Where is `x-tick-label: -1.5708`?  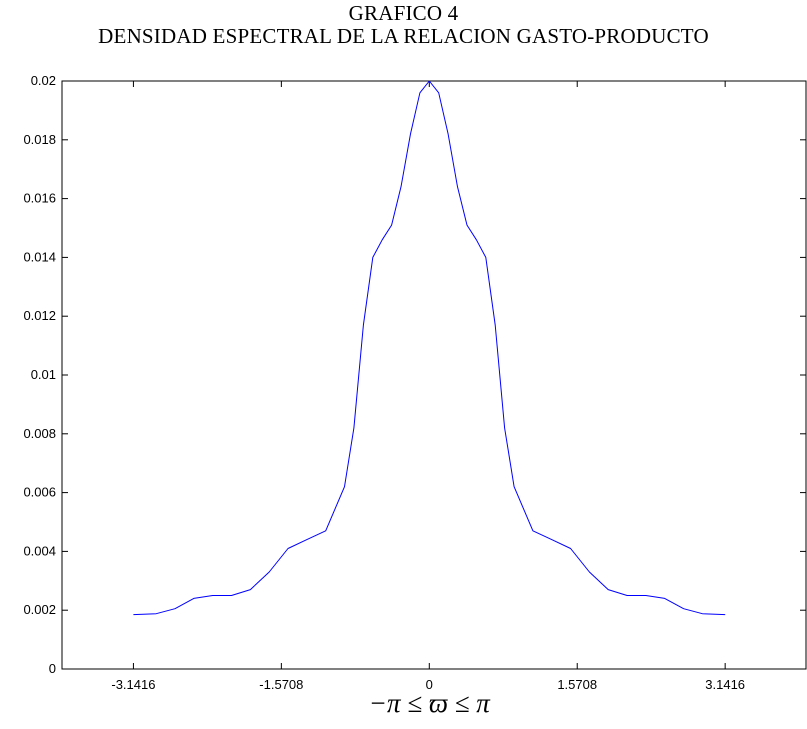
x-tick-label: -1.5708 is located at coordinates (281, 684).